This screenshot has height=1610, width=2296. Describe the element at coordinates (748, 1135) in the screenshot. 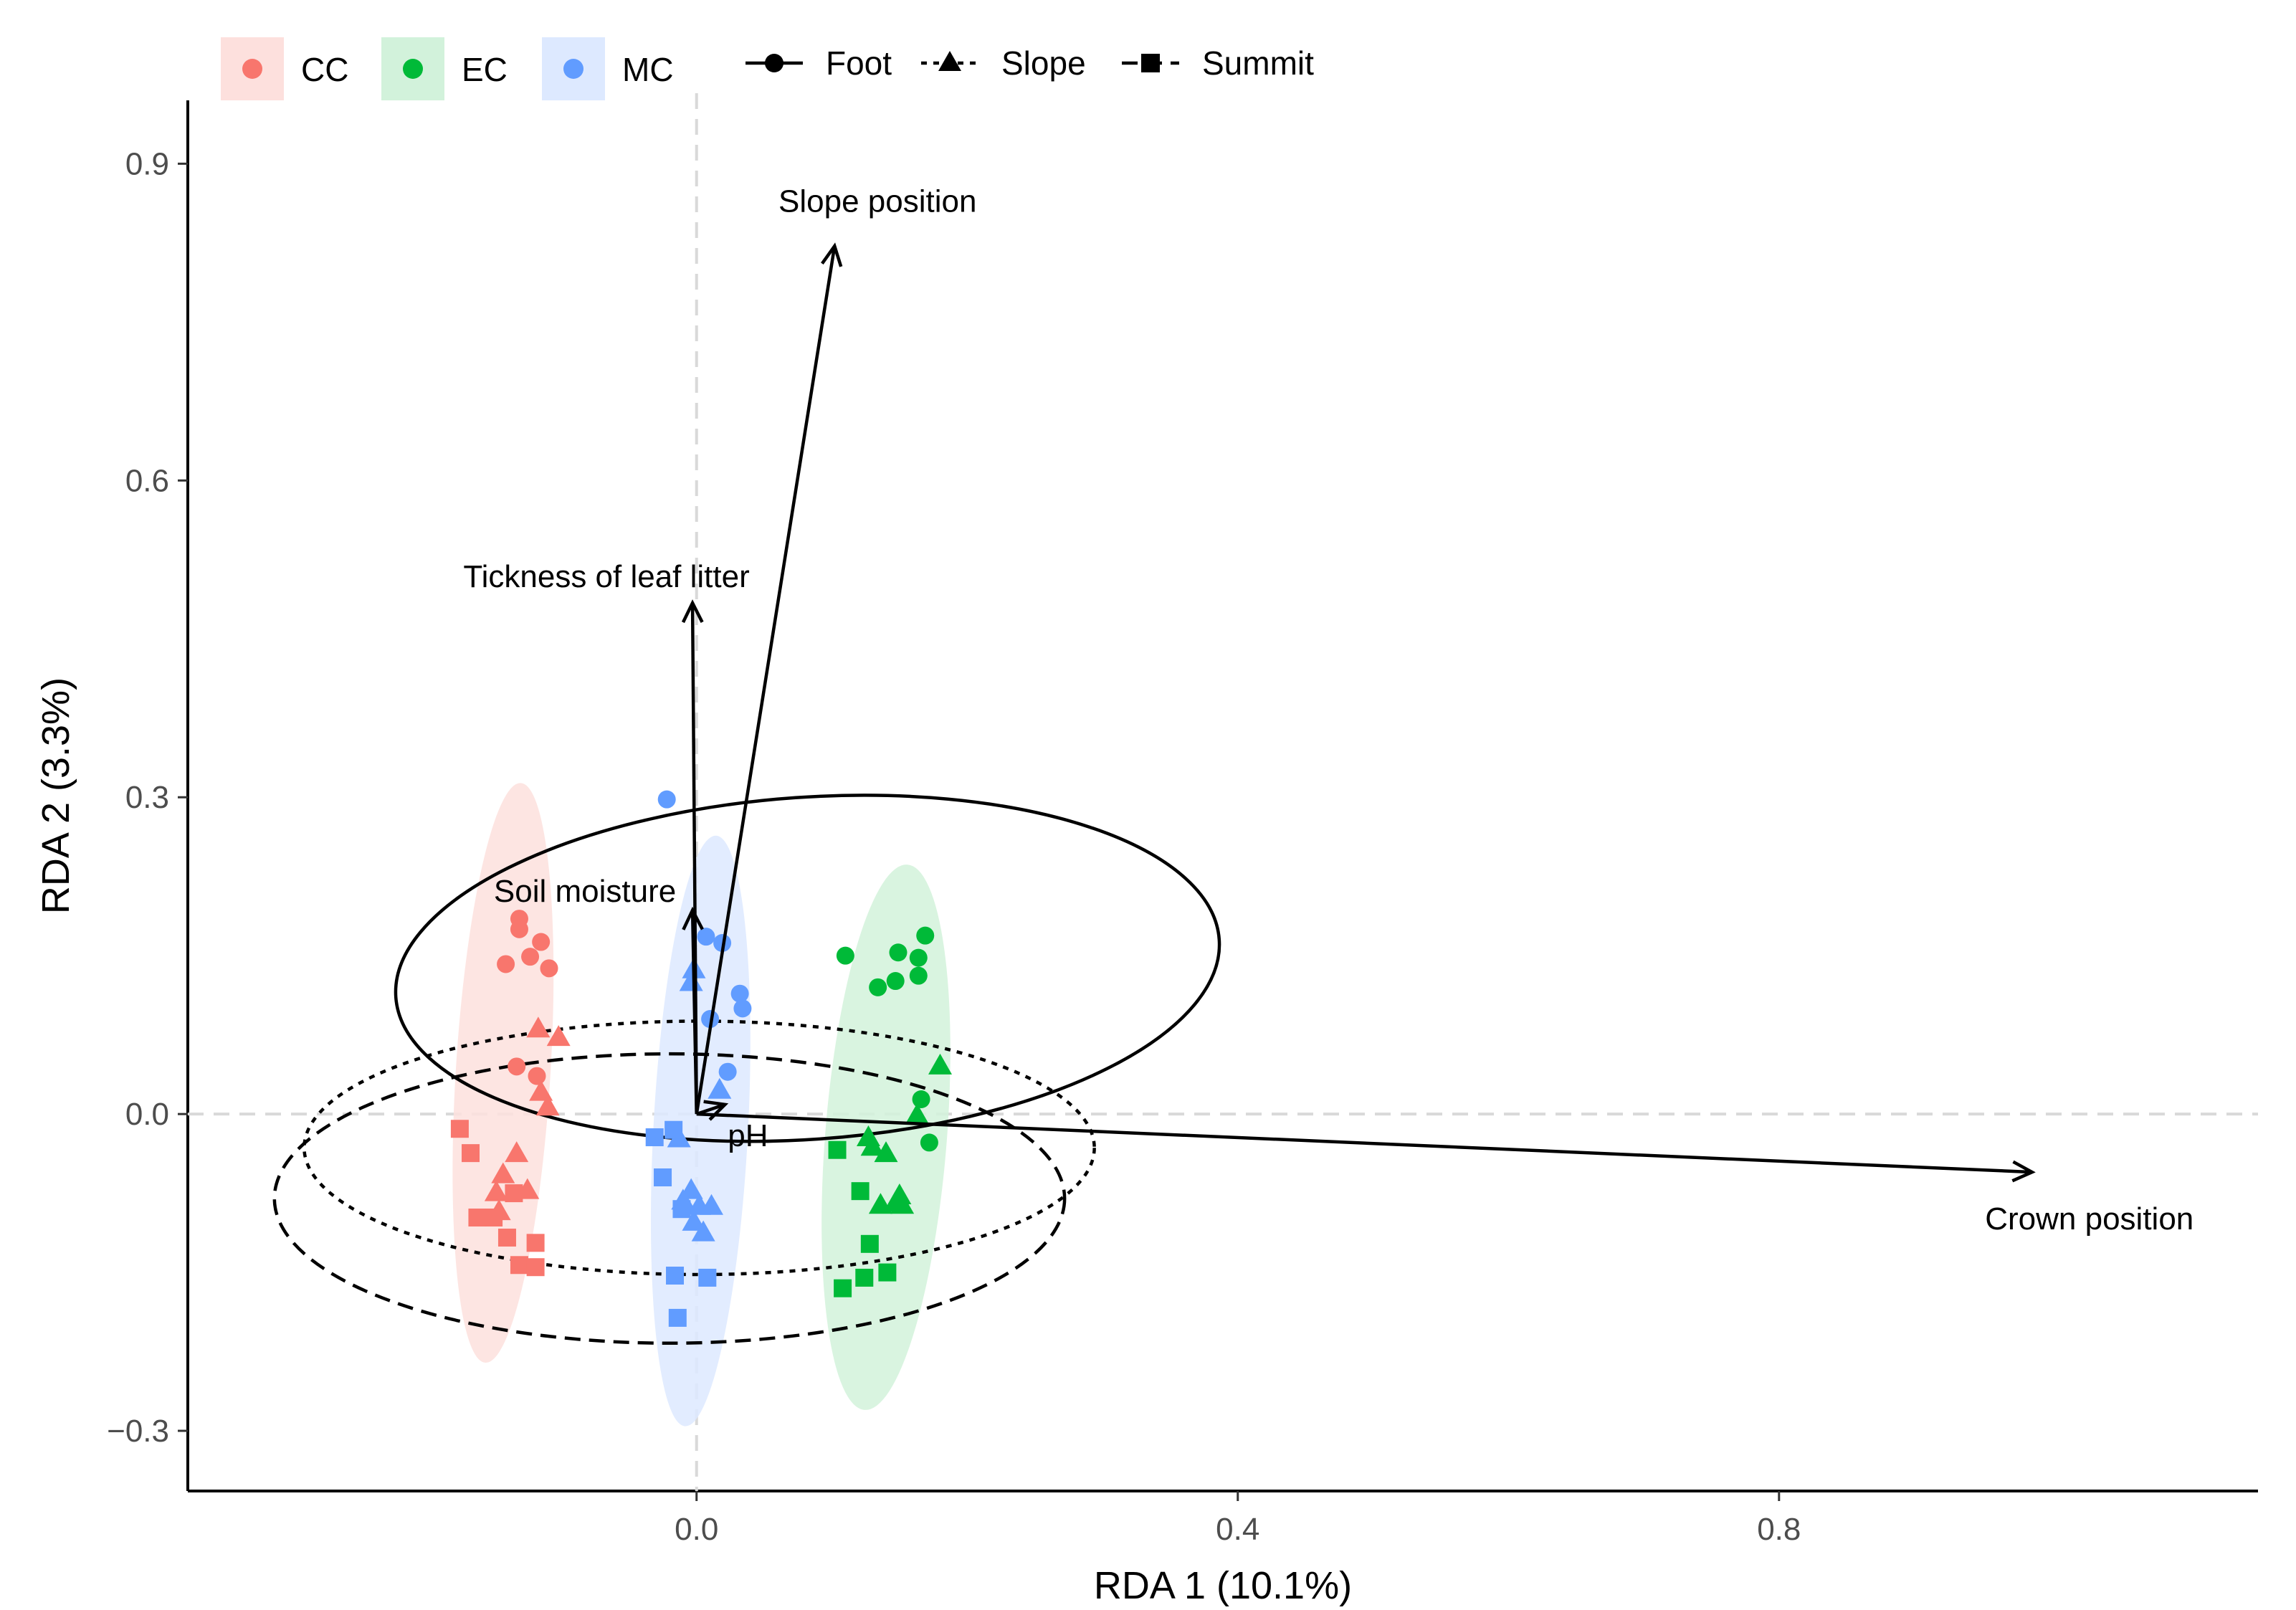

I see `vector-label-ph: pH` at that location.